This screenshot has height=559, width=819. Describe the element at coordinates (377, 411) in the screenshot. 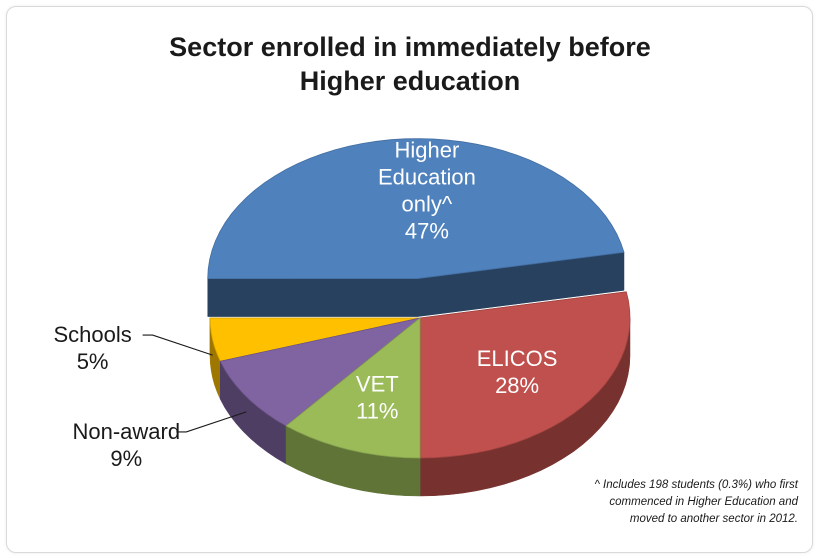

I see `slice-label-vet: 11%` at that location.